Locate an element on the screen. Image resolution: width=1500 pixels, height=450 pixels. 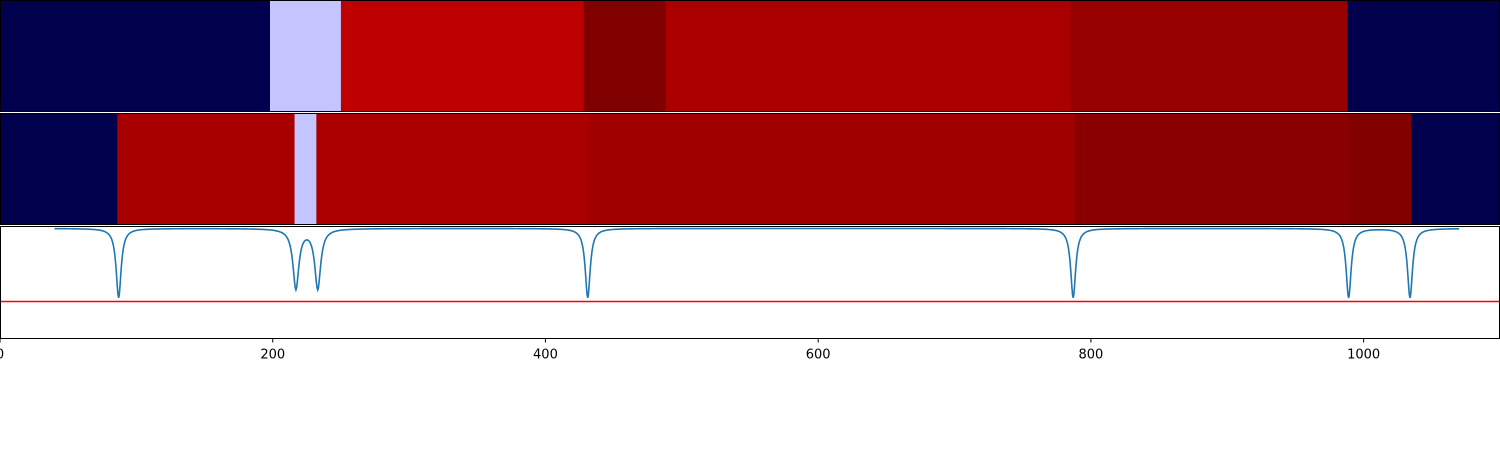
x-tick-label-200: 200 is located at coordinates (272, 355).